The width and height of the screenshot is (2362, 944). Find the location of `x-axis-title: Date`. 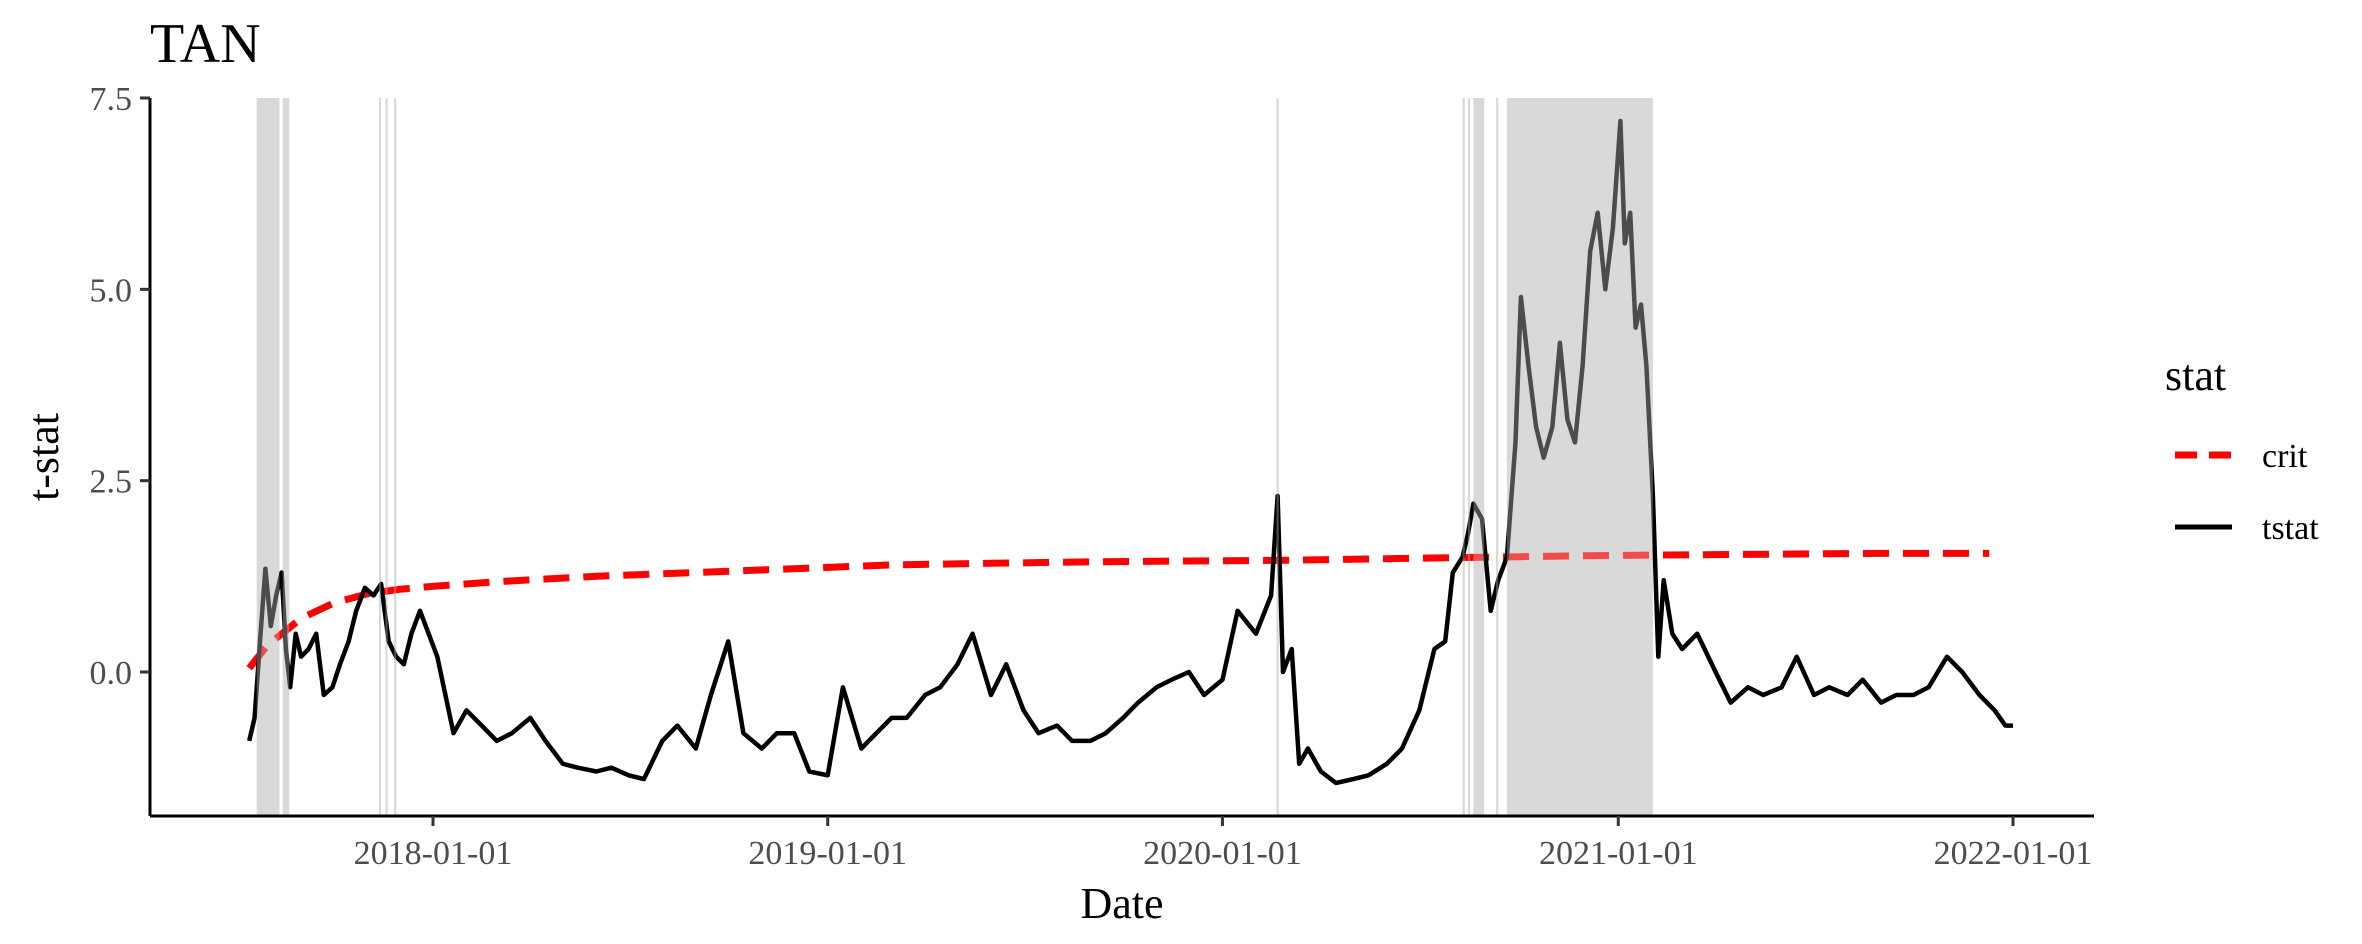

x-axis-title: Date is located at coordinates (1121, 903).